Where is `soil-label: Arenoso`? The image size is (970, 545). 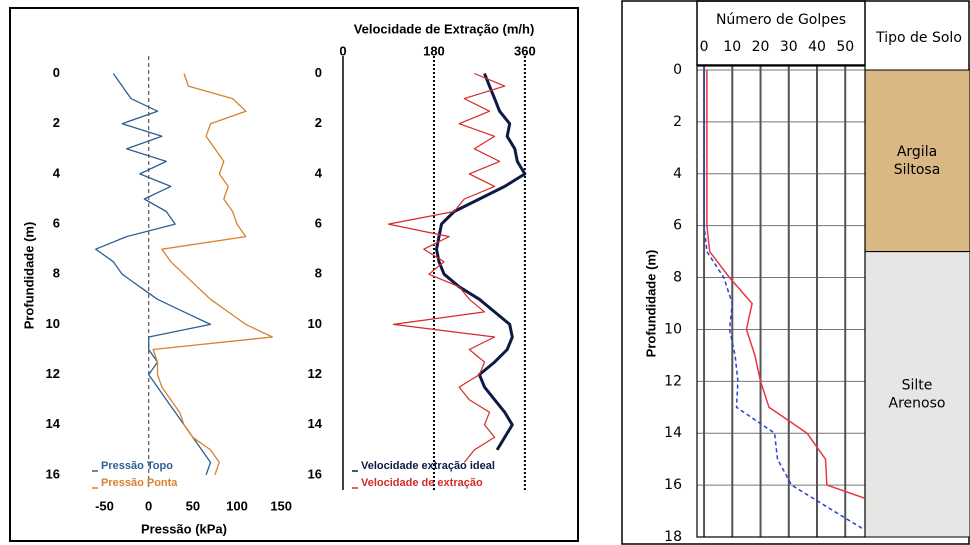 soil-label: Arenoso is located at coordinates (917, 403).